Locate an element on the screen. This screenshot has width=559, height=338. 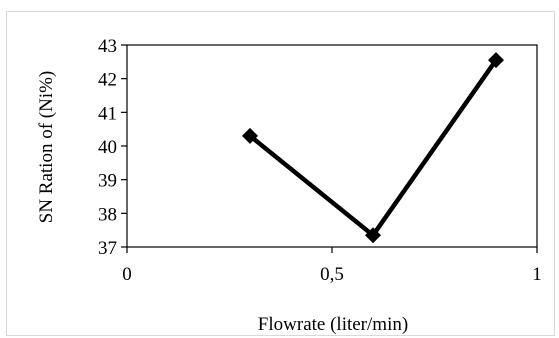
x-tick-label: 0,5 is located at coordinates (332, 274).